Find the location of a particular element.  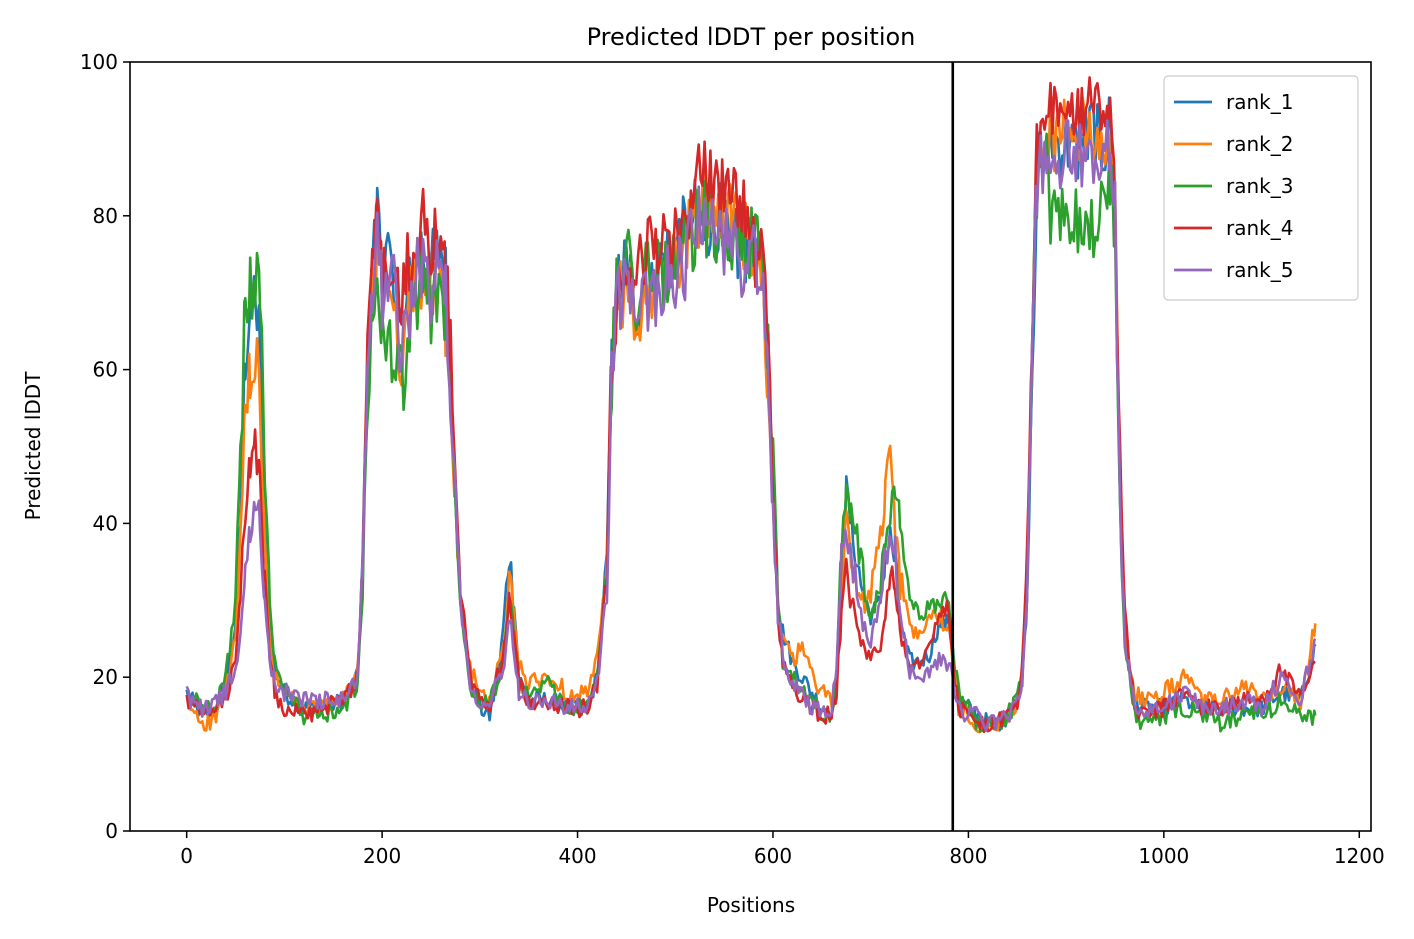

y-tick-label: 0 is located at coordinates (111, 831).